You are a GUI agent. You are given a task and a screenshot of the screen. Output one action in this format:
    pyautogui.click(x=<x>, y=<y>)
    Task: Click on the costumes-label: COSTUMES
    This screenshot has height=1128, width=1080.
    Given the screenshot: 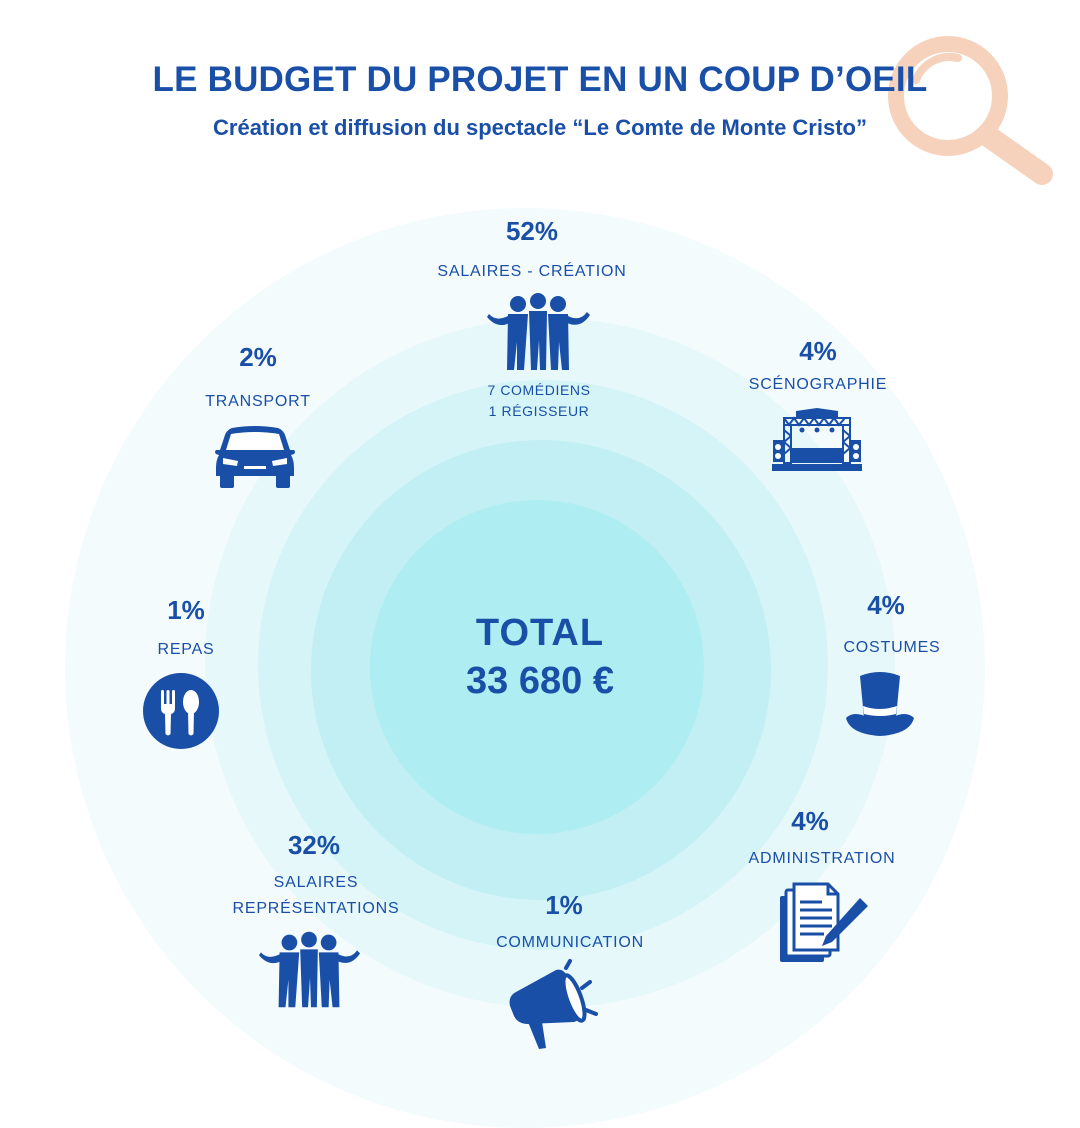 What is the action you would take?
    pyautogui.click(x=892, y=647)
    